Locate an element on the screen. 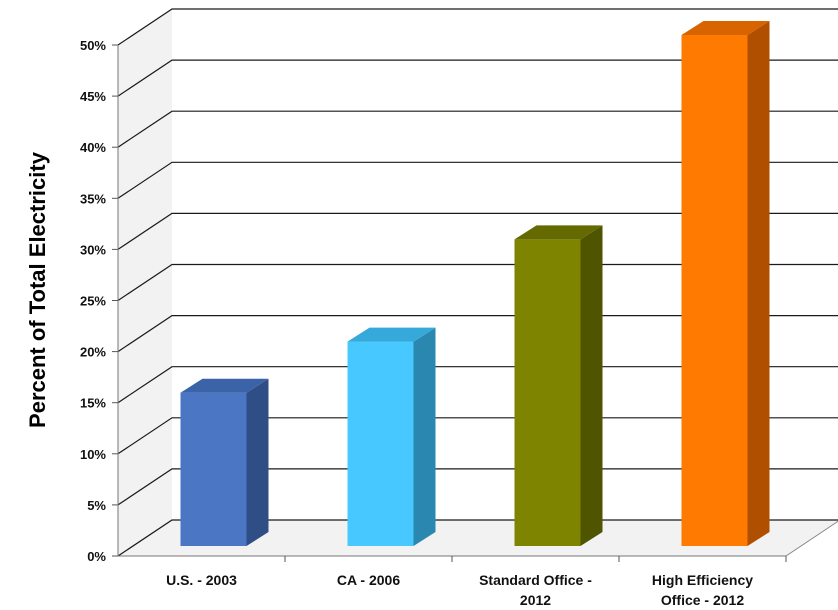  y-tick-label: 50% is located at coordinates (93, 45).